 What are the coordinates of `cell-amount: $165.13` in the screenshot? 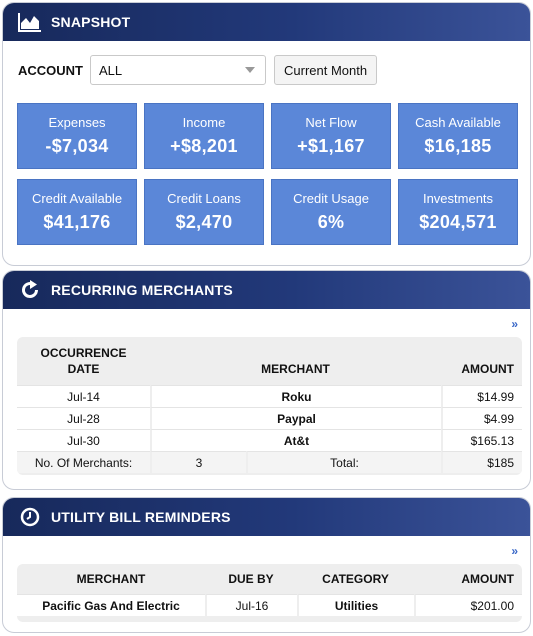 It's located at (481, 440).